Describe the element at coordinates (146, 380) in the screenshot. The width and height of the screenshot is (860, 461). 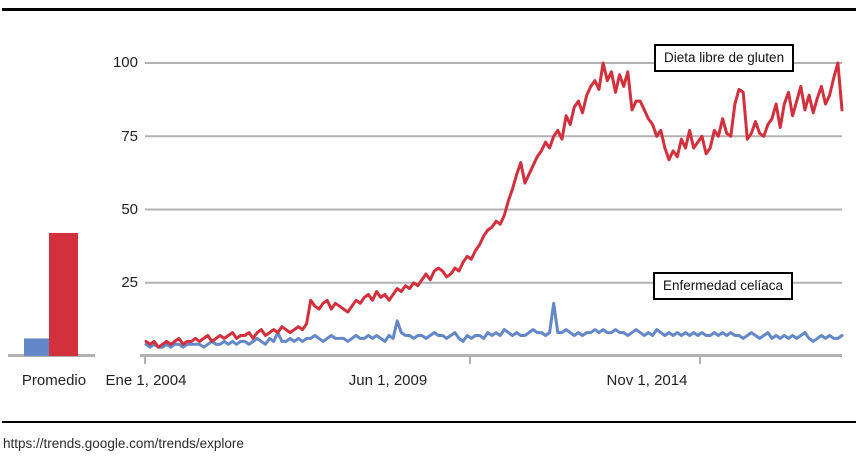
I see `x-axis-tick-label-2004: Ene 1, 2004` at that location.